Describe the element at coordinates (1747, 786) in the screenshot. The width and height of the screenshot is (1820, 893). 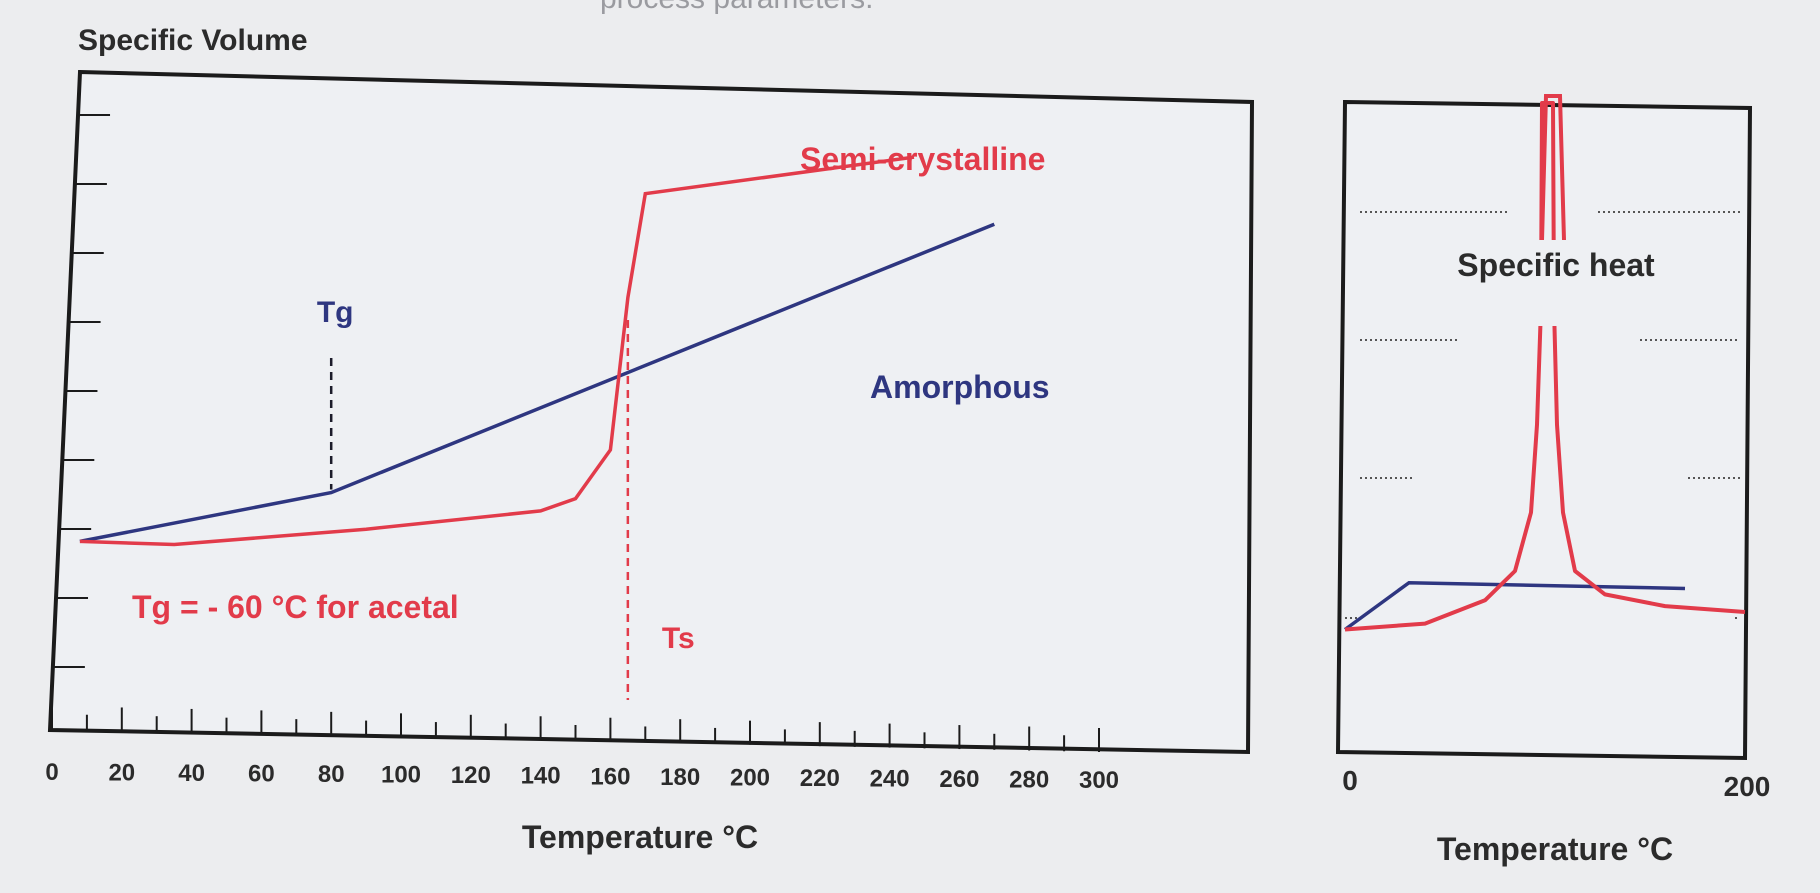
I see `x-tick-label-200: 200` at that location.